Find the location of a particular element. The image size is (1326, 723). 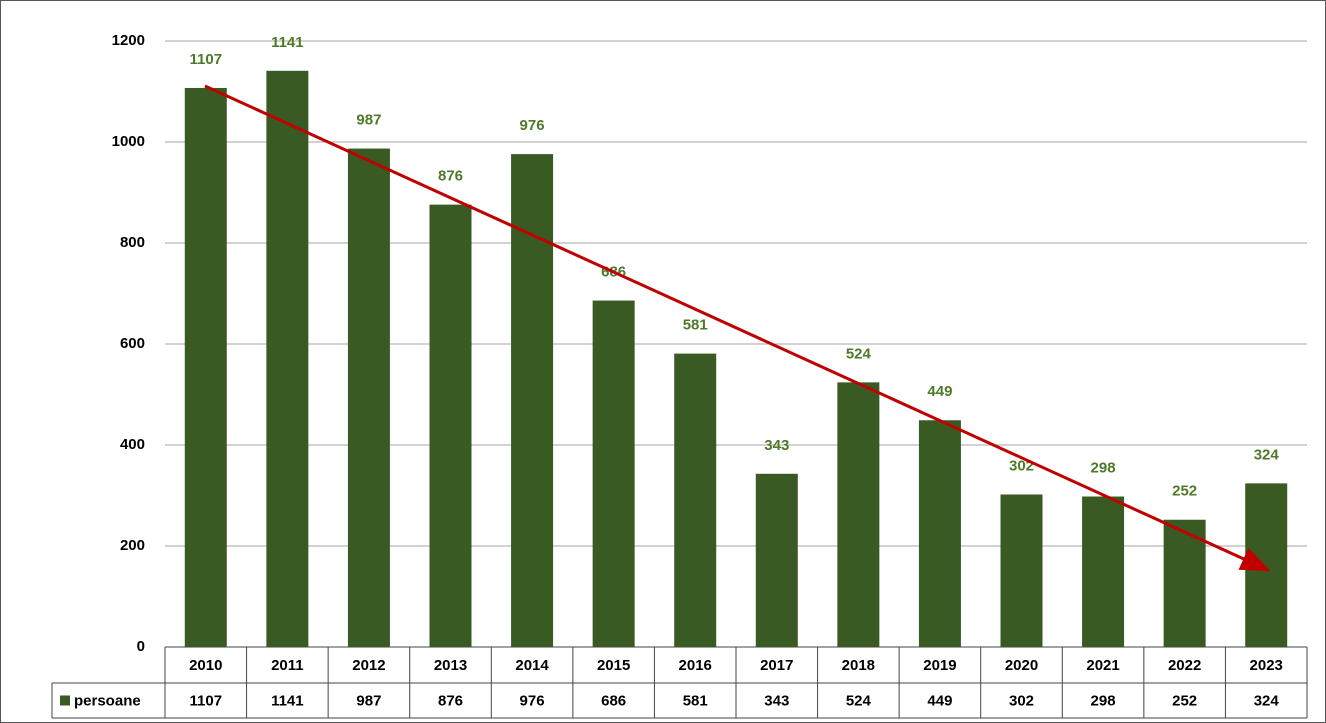

table-value: 252 is located at coordinates (1184, 700).